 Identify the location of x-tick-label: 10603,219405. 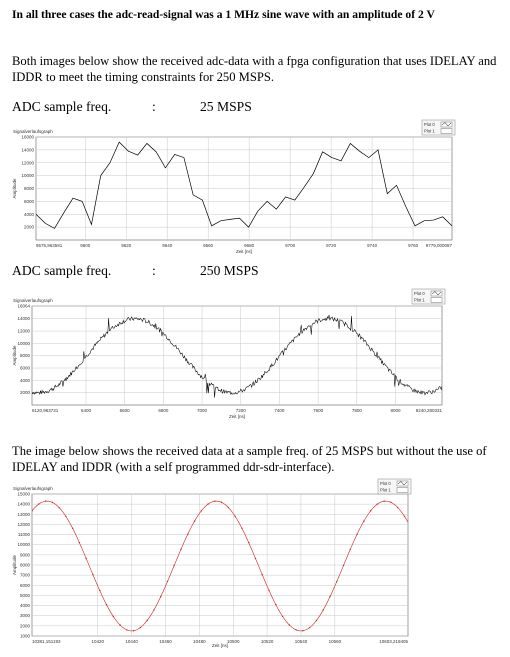
(393, 641).